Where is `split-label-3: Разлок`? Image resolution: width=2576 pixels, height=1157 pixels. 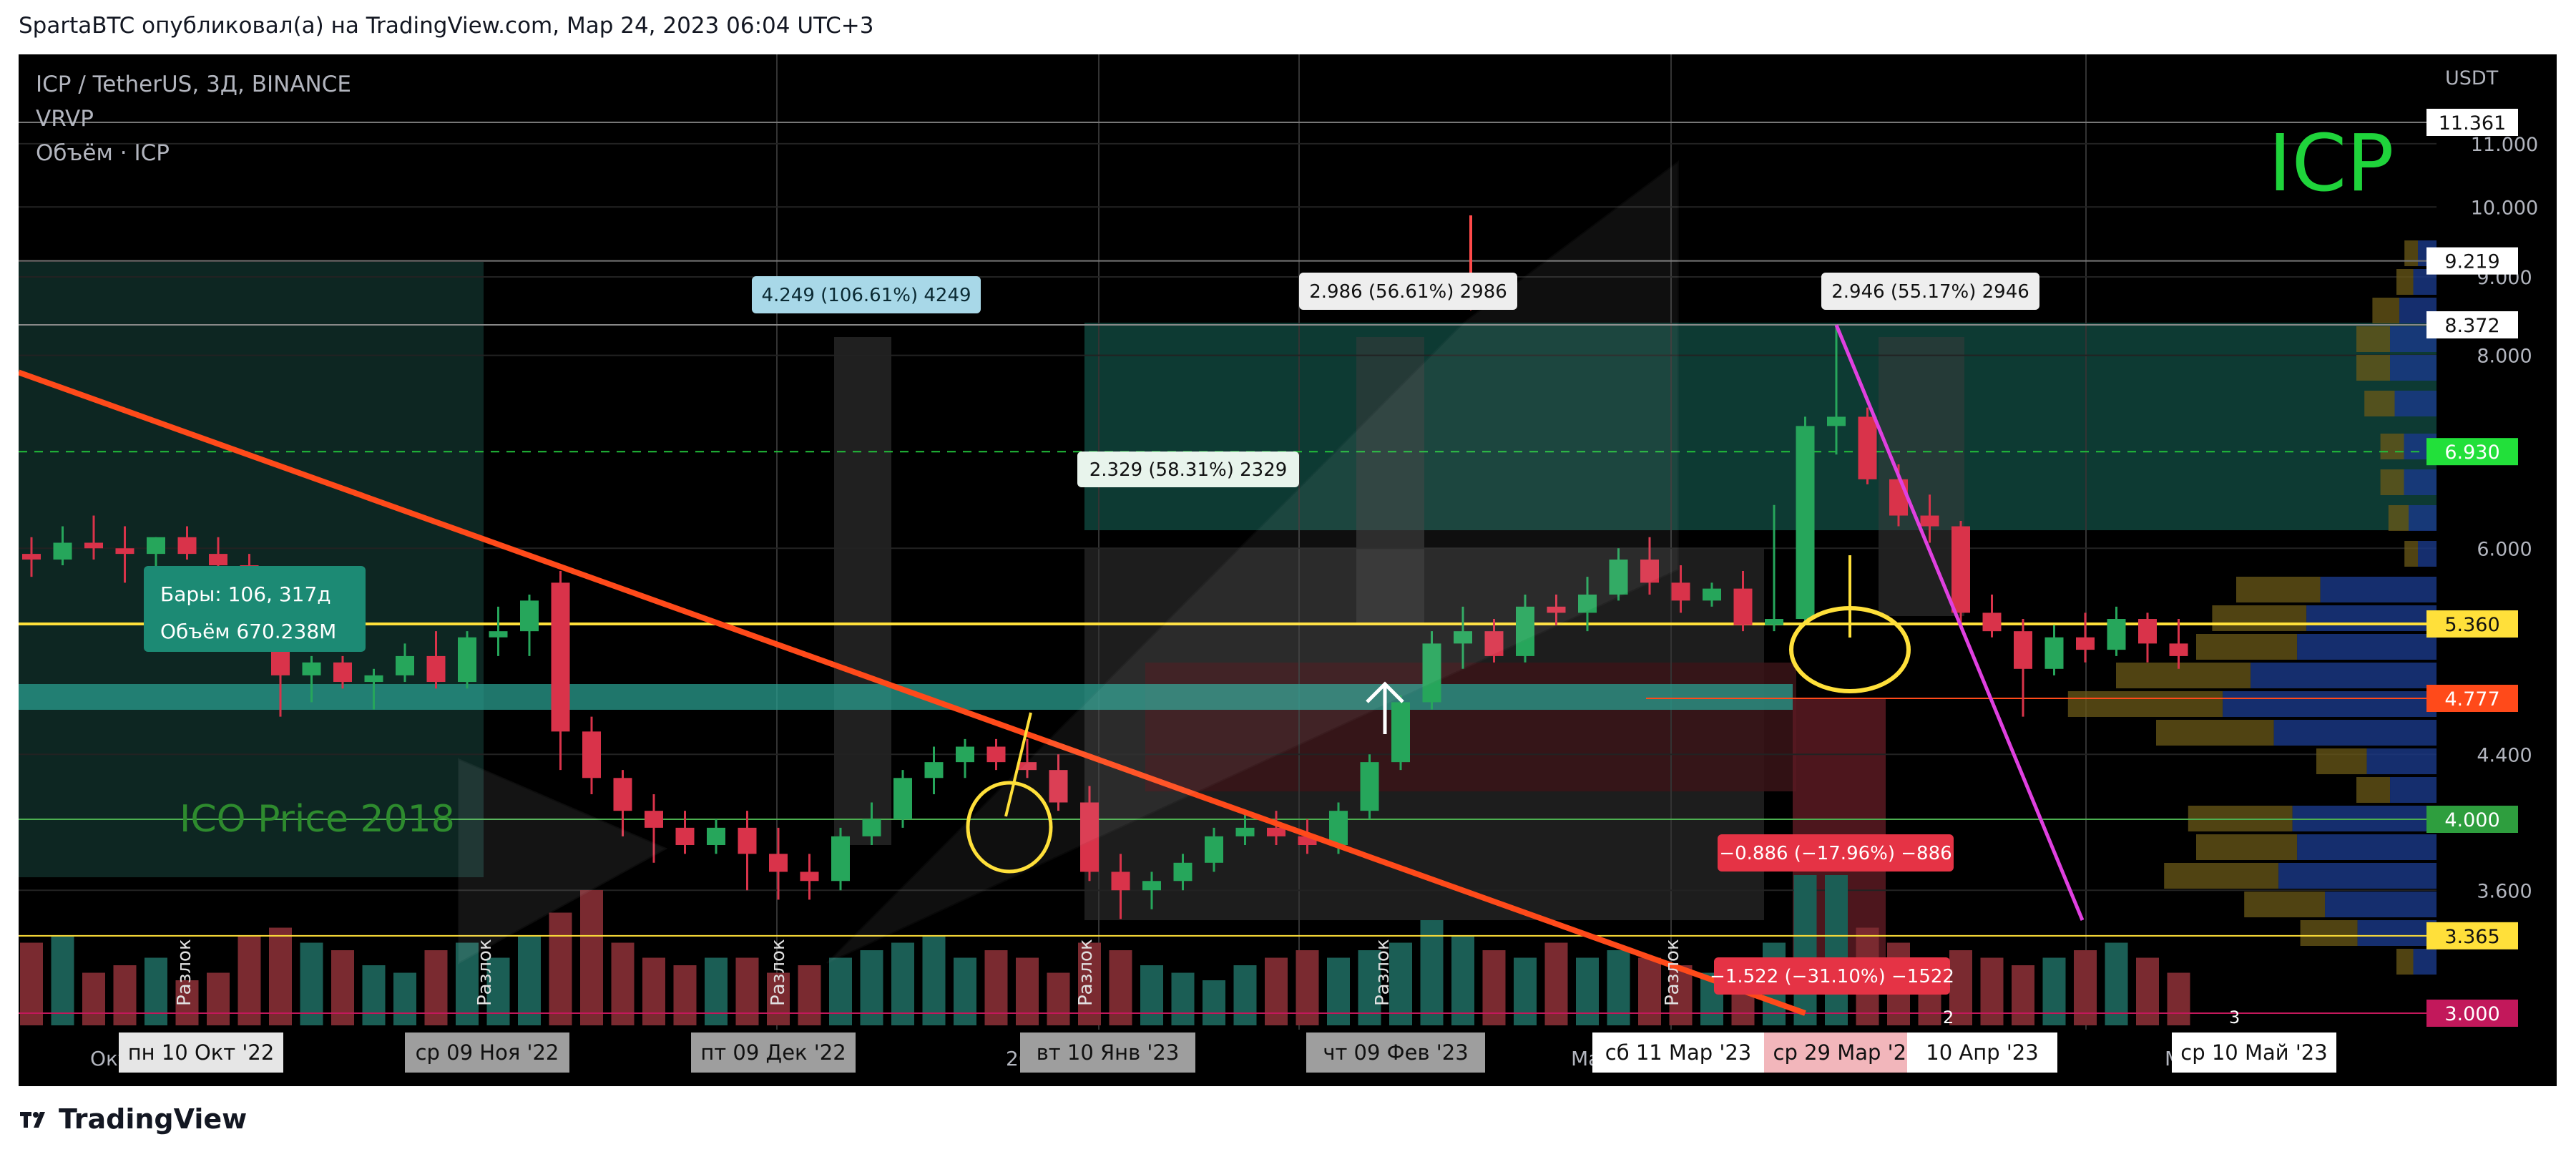
split-label-3: Разлок is located at coordinates (1086, 973).